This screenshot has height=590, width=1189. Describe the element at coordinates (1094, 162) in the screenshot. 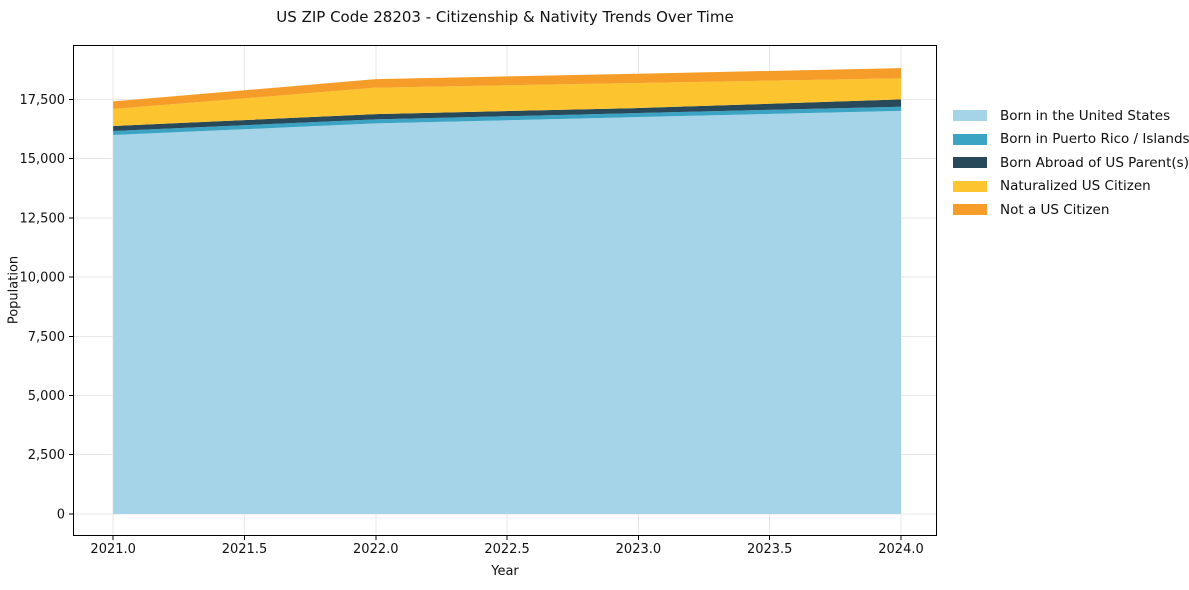

I see `legend-label: Born Abroad of US Parent(s)` at that location.